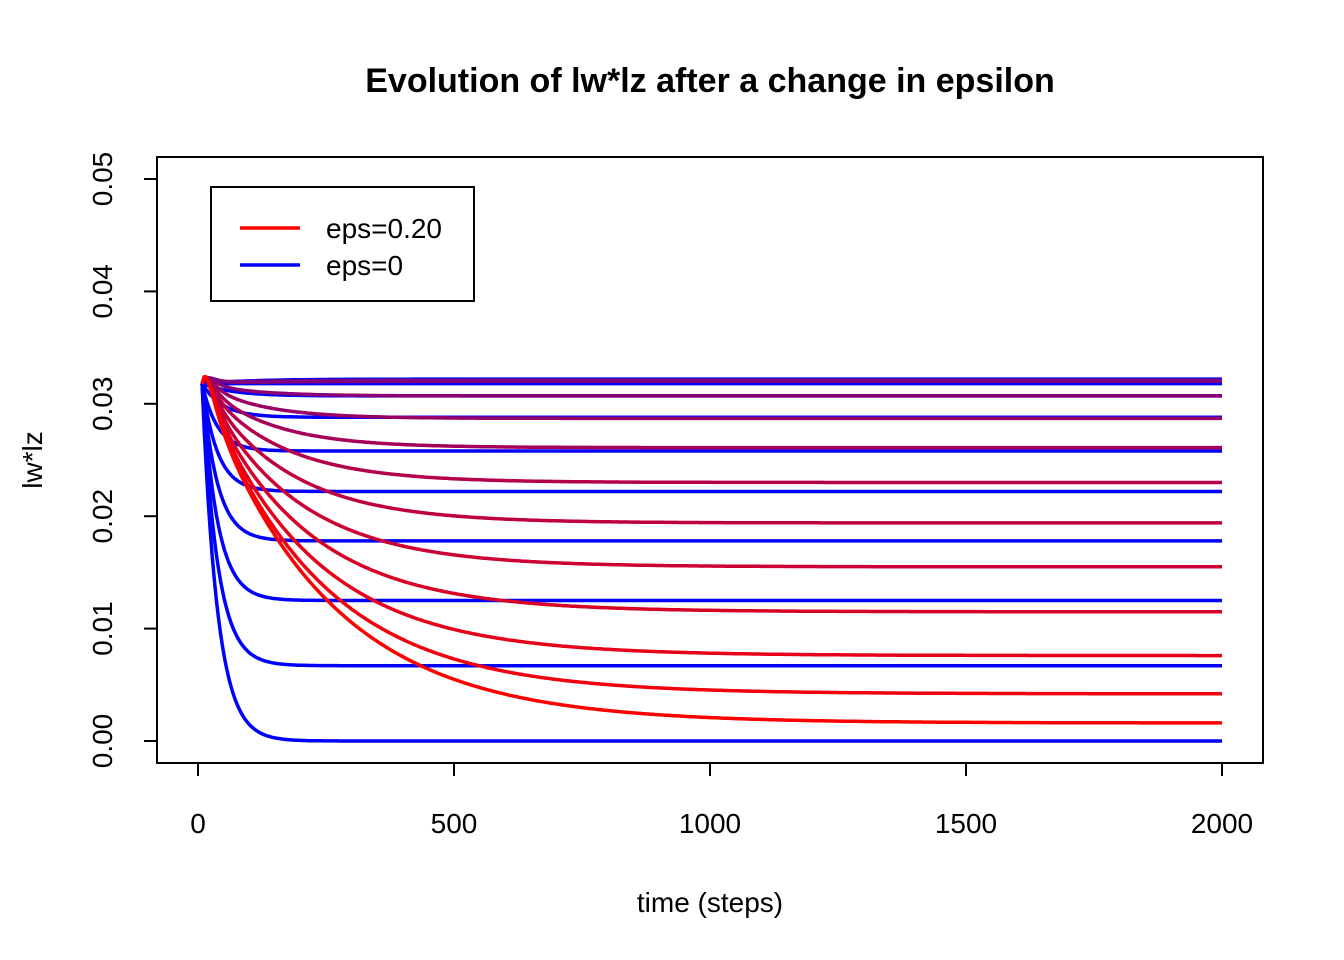 The height and width of the screenshot is (960, 1344). I want to click on x-tick-label: 1000, so click(710, 823).